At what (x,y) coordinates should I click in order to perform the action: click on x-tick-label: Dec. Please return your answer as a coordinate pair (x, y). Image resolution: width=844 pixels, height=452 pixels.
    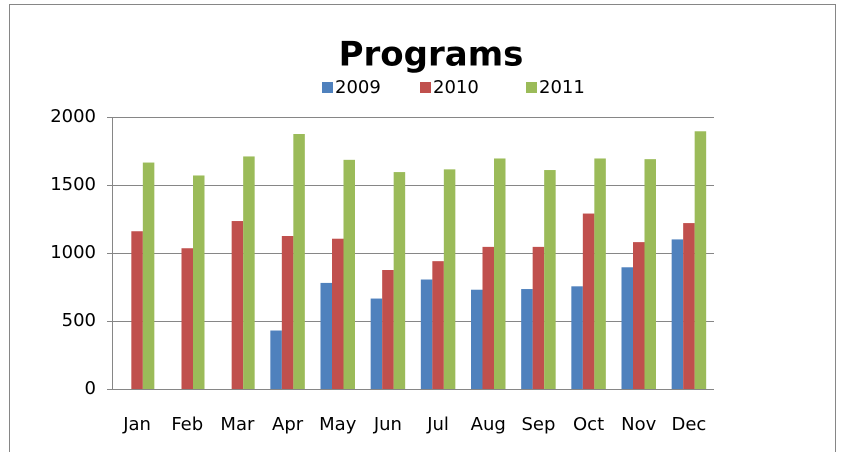
    Looking at the image, I should click on (688, 424).